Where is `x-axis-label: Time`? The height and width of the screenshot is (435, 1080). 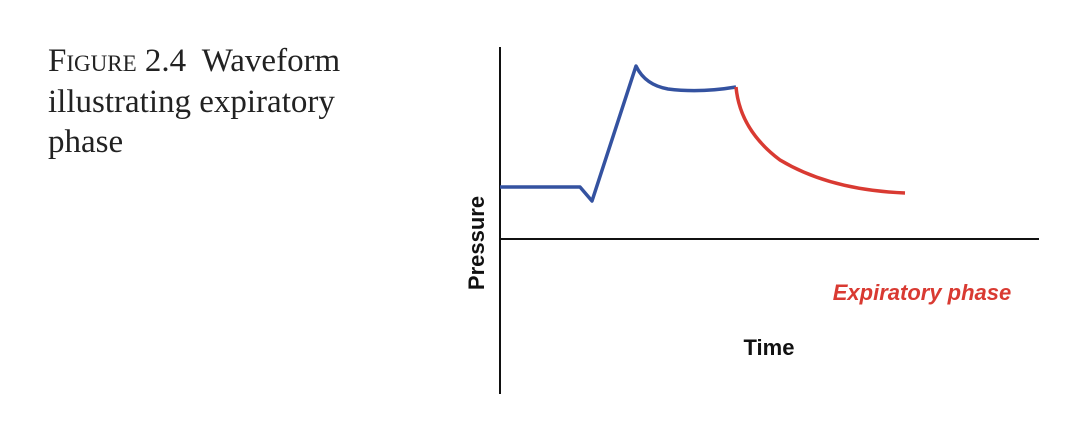
x-axis-label: Time is located at coordinates (769, 347).